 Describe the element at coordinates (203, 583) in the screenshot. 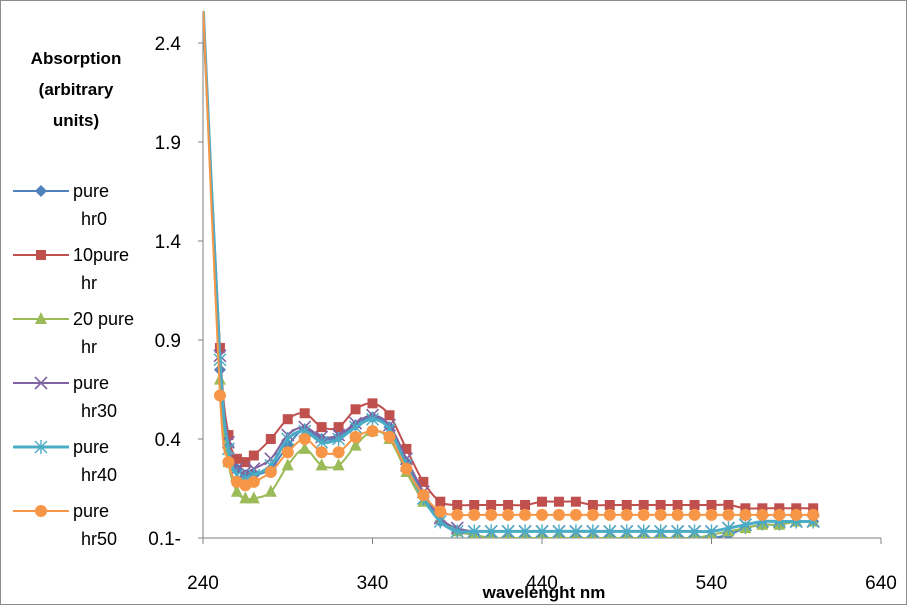

I see `x-tick-label: 240` at that location.